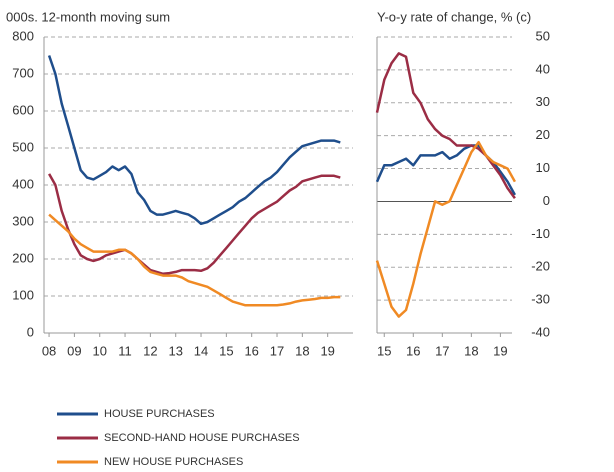 The height and width of the screenshot is (472, 614). What do you see at coordinates (150, 350) in the screenshot?
I see `x-tick-label: 12` at bounding box center [150, 350].